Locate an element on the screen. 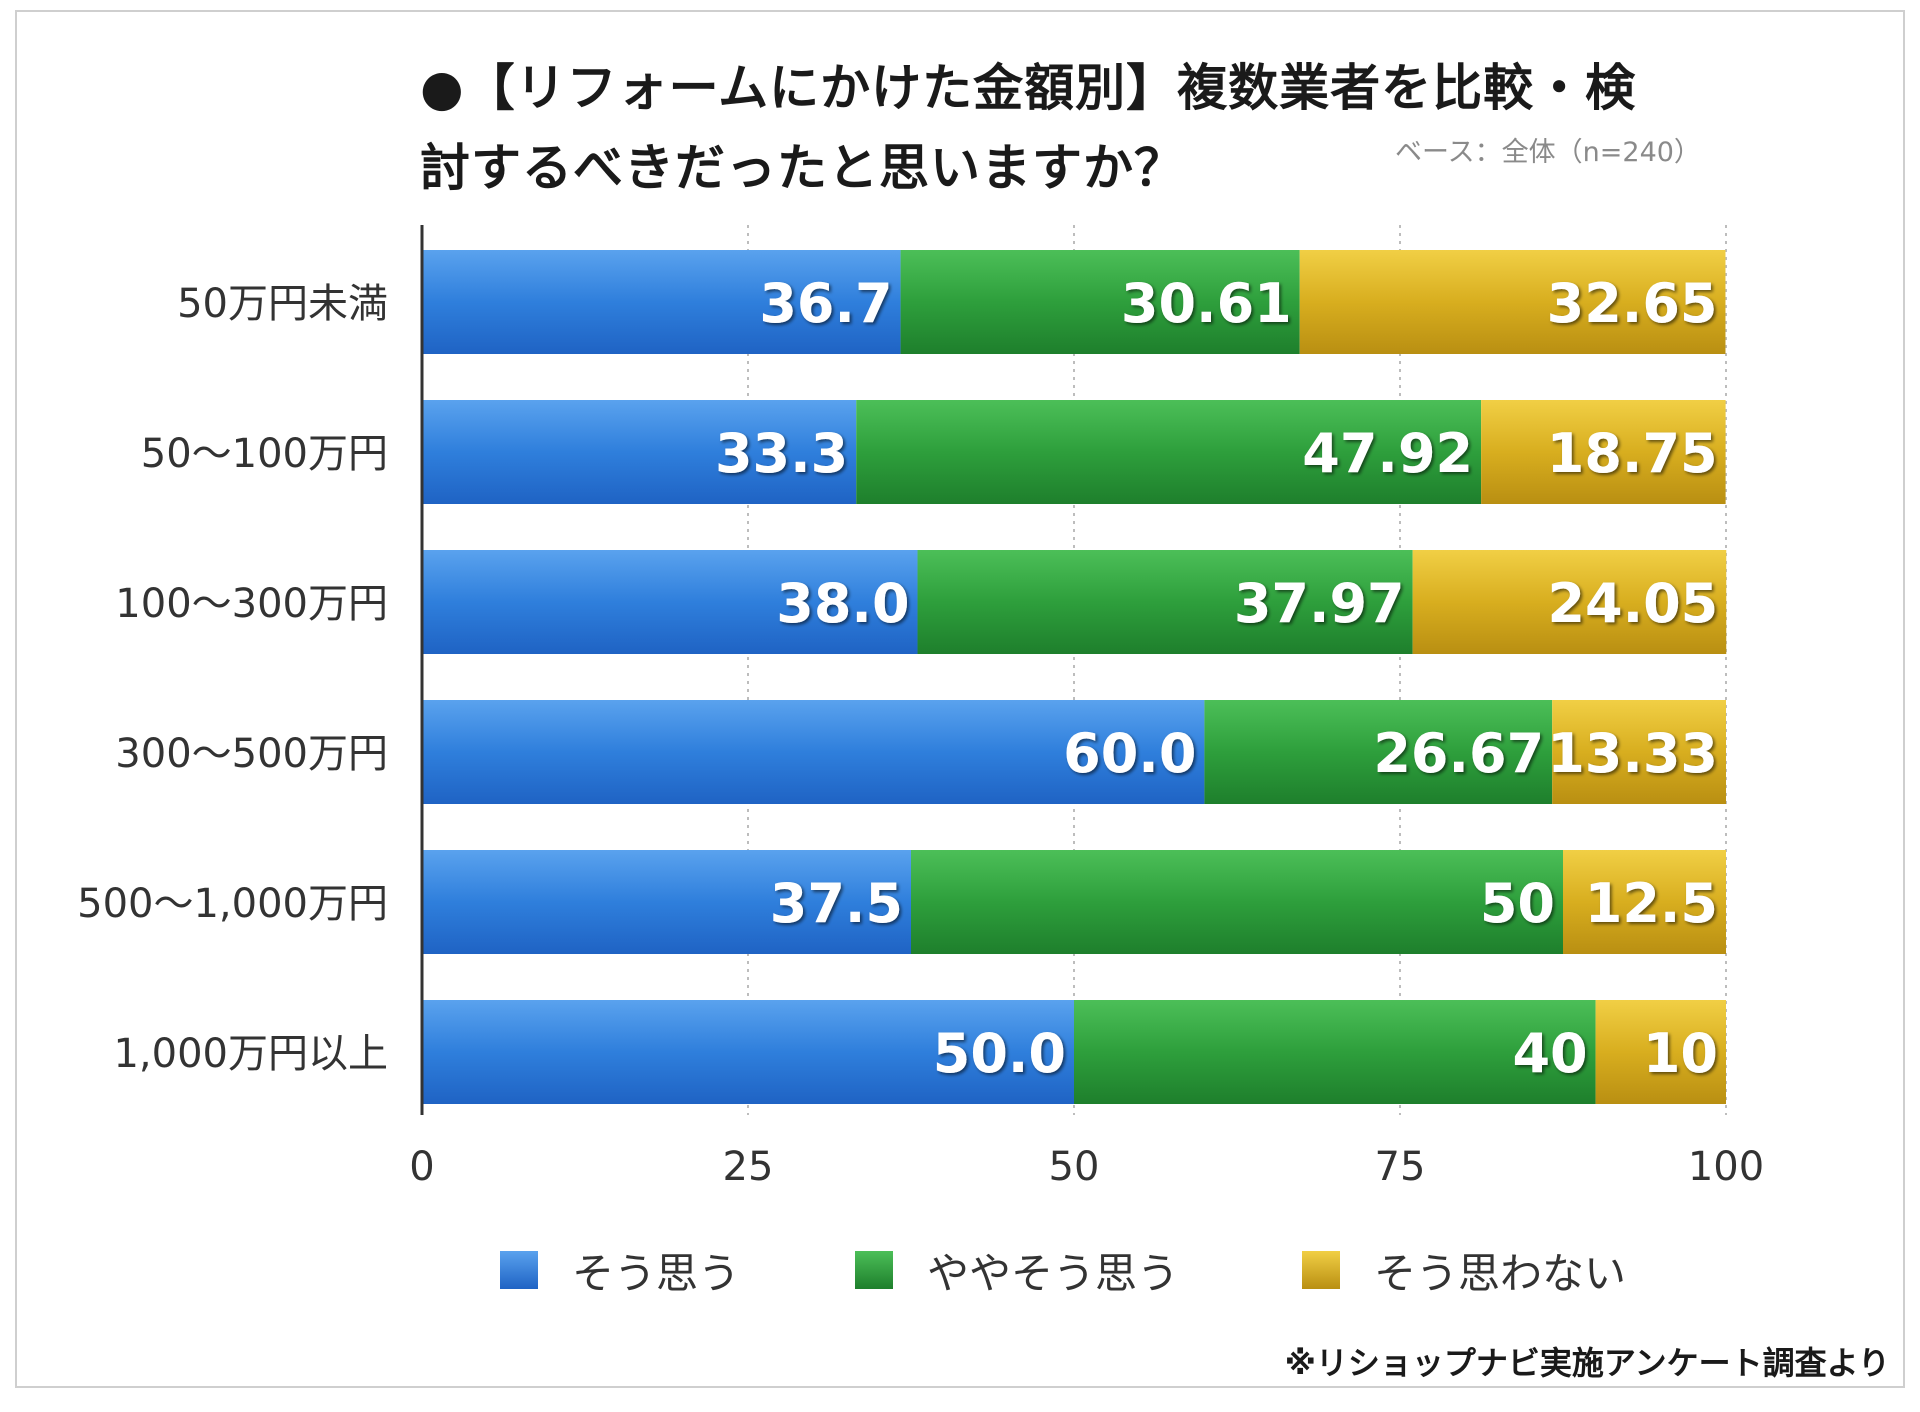 Image resolution: width=1920 pixels, height=1412 pixels. category-label: 50〜100万円 is located at coordinates (264, 454).